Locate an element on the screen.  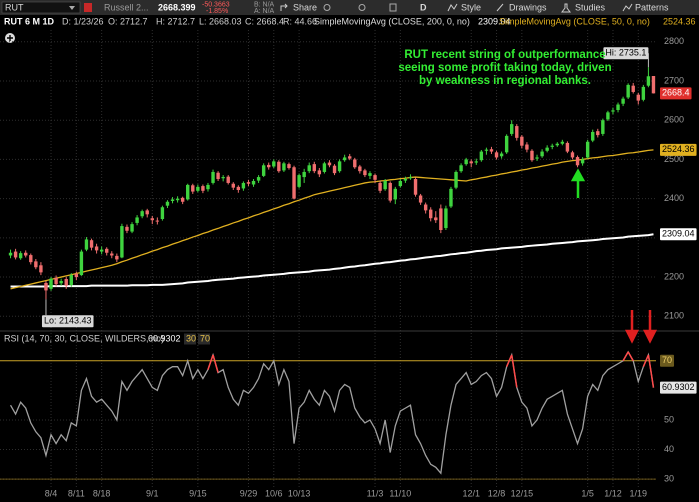
info-low: L: 2668.03 is located at coordinates (220, 21).